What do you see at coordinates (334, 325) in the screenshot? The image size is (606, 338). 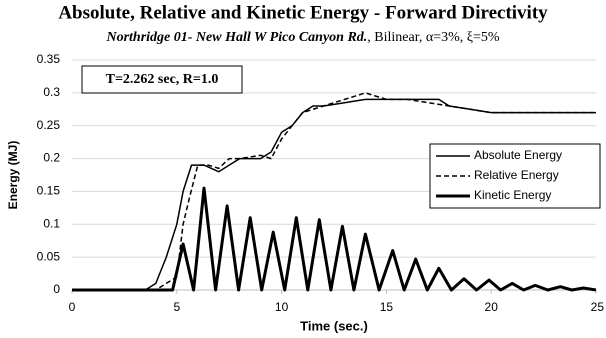 I see `x-axis-label: Time (sec.)` at bounding box center [334, 325].